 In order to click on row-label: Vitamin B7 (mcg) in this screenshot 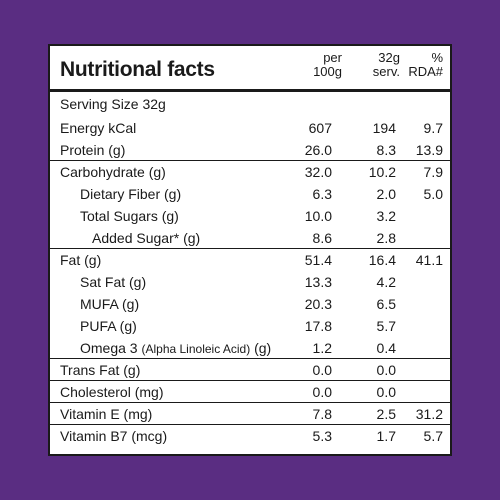, I will do `click(114, 436)`.